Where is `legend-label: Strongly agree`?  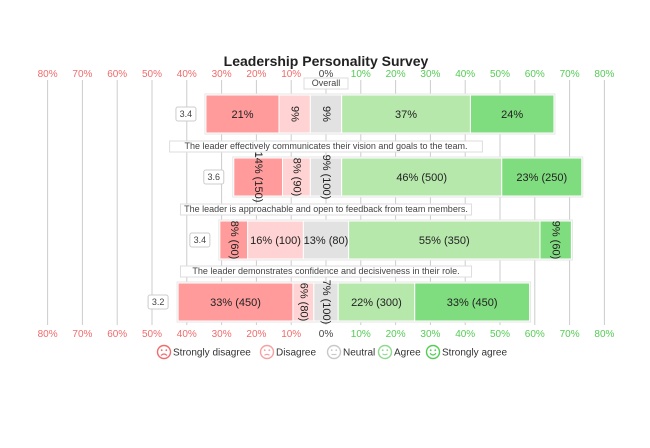
legend-label: Strongly agree is located at coordinates (474, 353).